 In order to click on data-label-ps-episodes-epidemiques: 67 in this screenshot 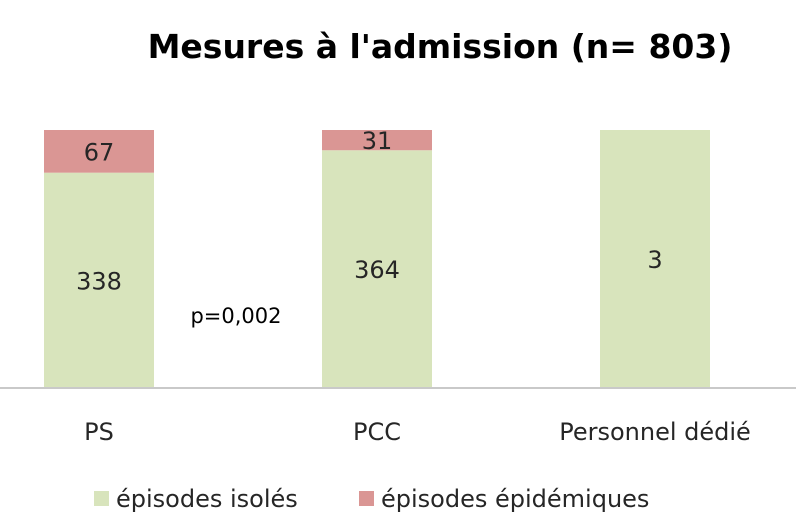, I will do `click(99, 152)`.